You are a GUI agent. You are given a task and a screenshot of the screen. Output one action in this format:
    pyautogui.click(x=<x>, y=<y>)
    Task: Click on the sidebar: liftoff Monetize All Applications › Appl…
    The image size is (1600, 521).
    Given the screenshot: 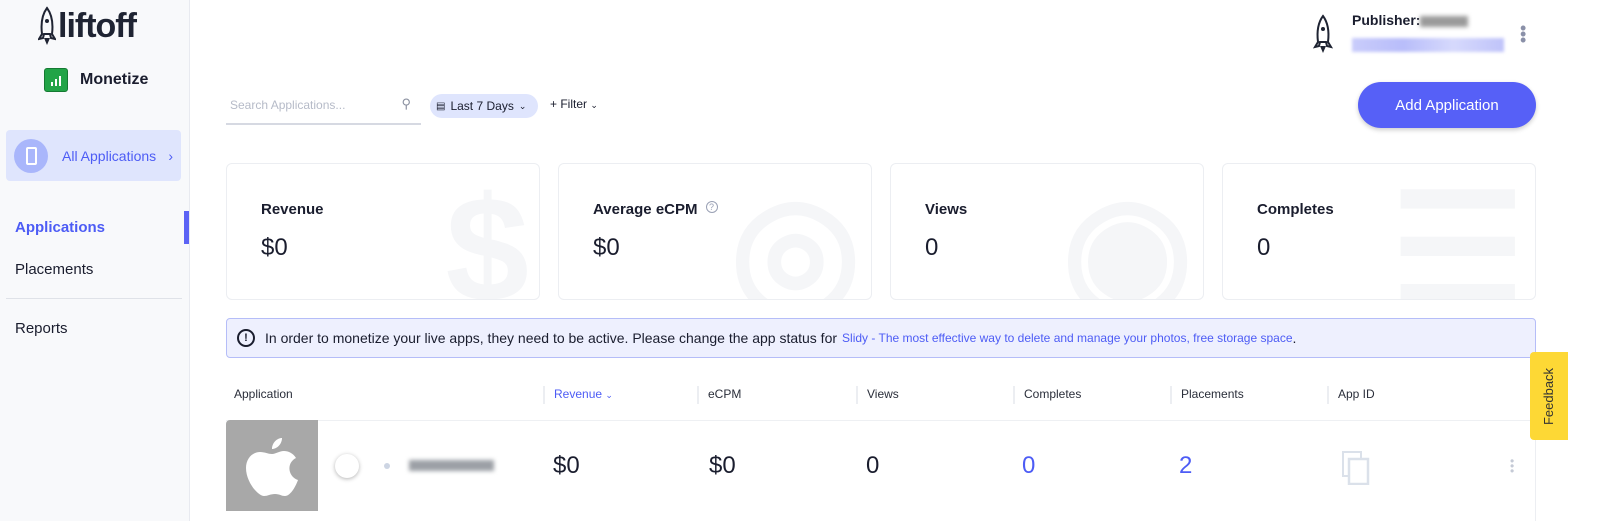 What is the action you would take?
    pyautogui.click(x=95, y=260)
    